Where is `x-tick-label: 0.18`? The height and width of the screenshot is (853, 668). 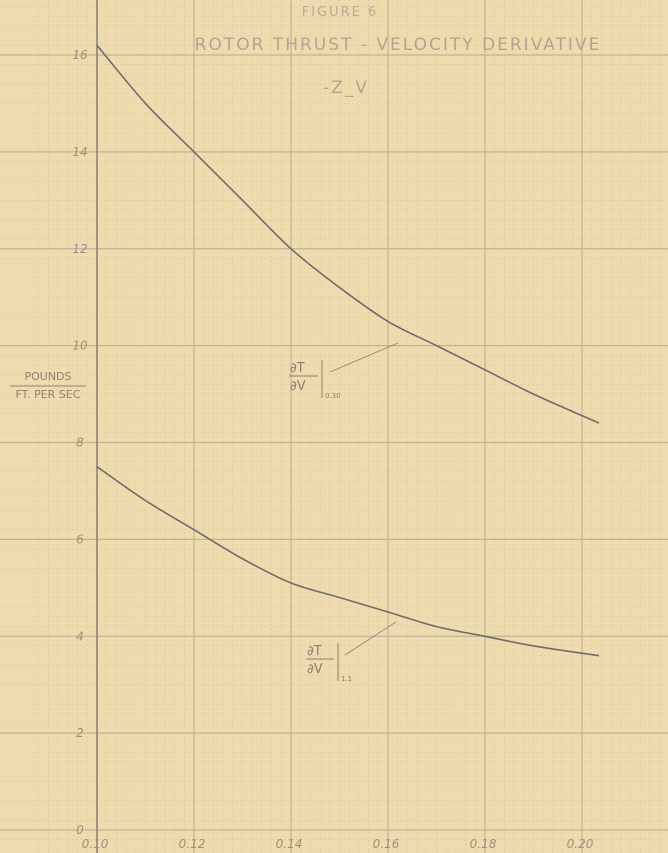
x-tick-label: 0.18 is located at coordinates (483, 844).